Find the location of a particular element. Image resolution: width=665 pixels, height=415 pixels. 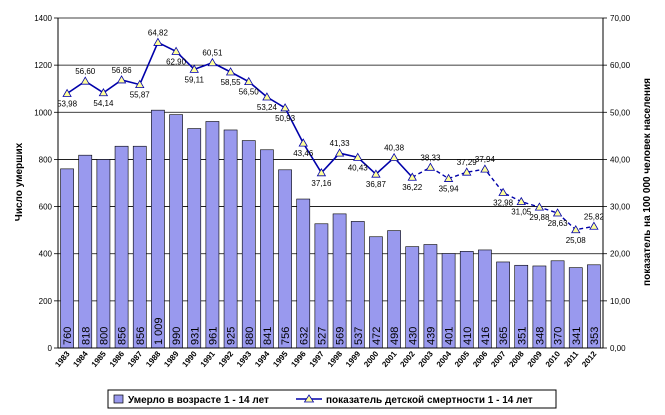

point-value-label: 43,46 is located at coordinates (303, 153).